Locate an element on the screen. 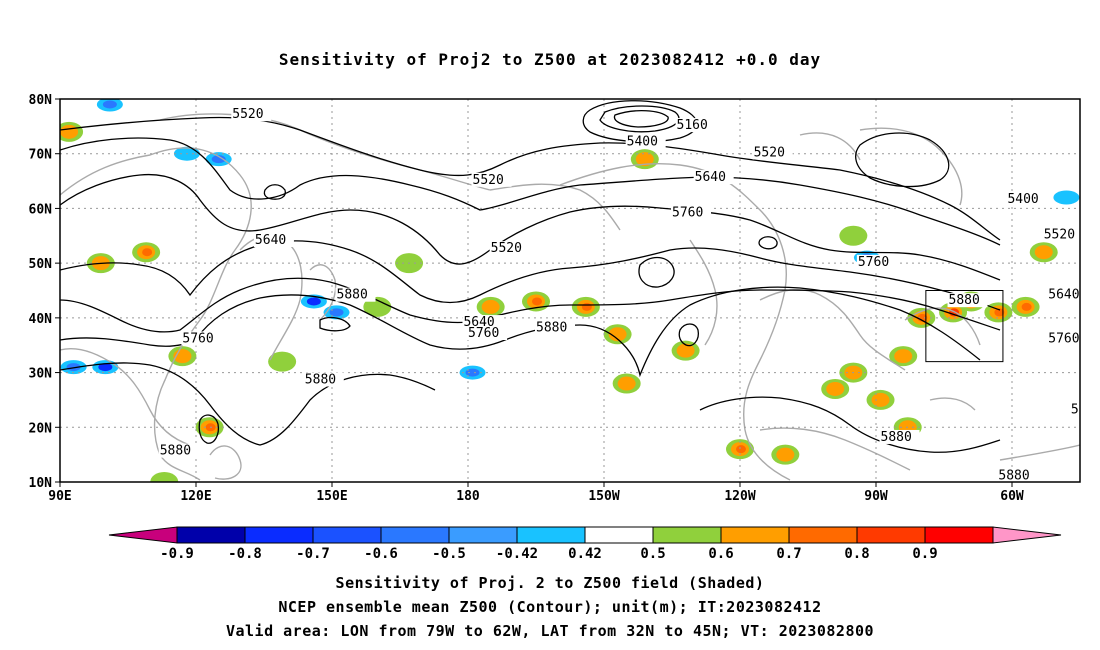  colorbar-label: -0.9 is located at coordinates (177, 554).